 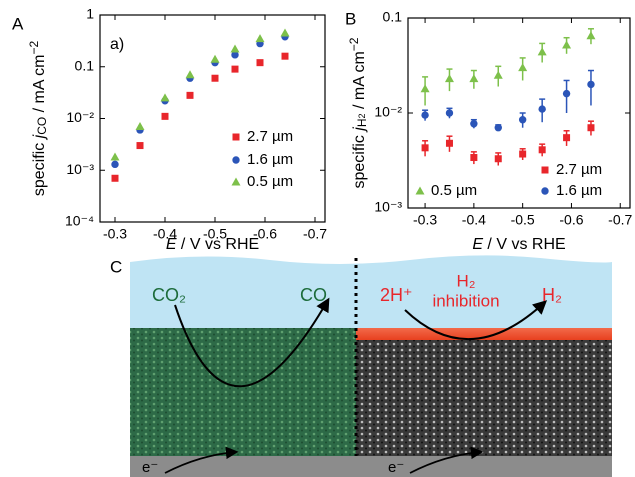 I want to click on label: inhibition, so click(x=465, y=300).